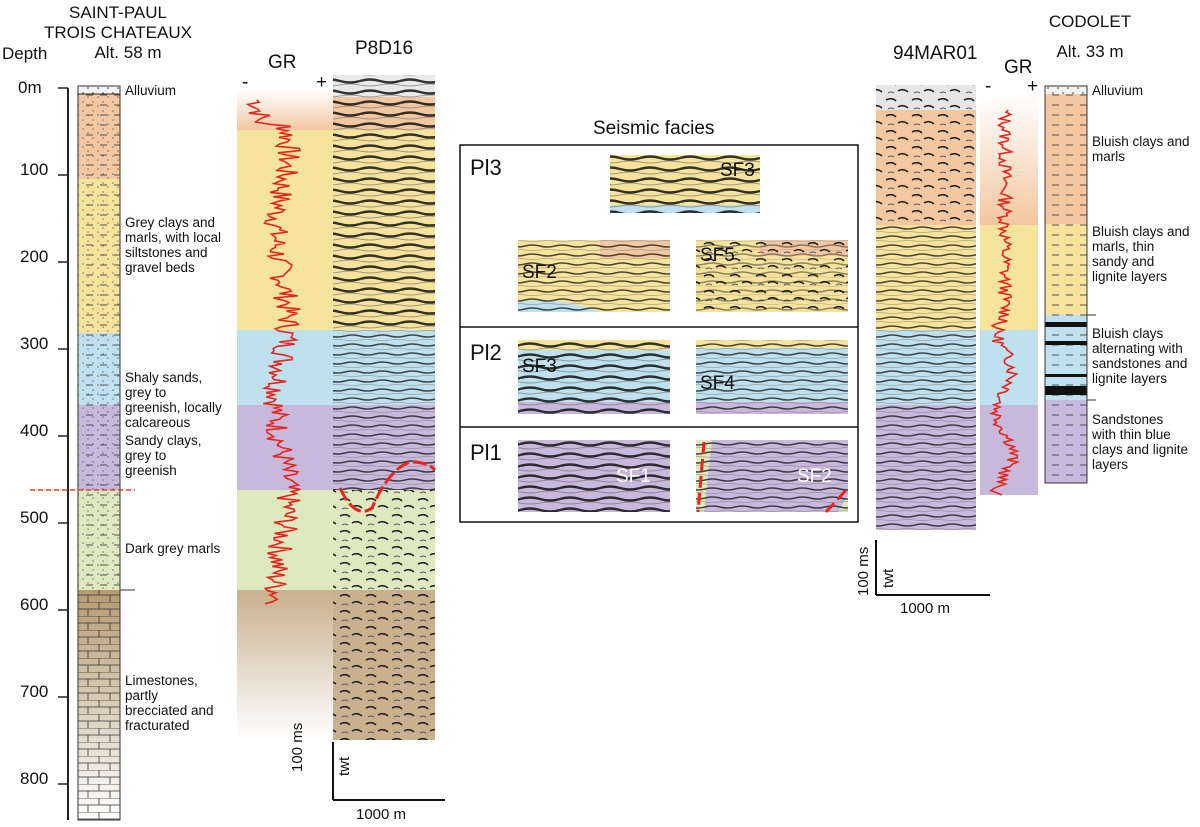 The image size is (1200, 827). I want to click on gr-left-minus: -, so click(245, 82).